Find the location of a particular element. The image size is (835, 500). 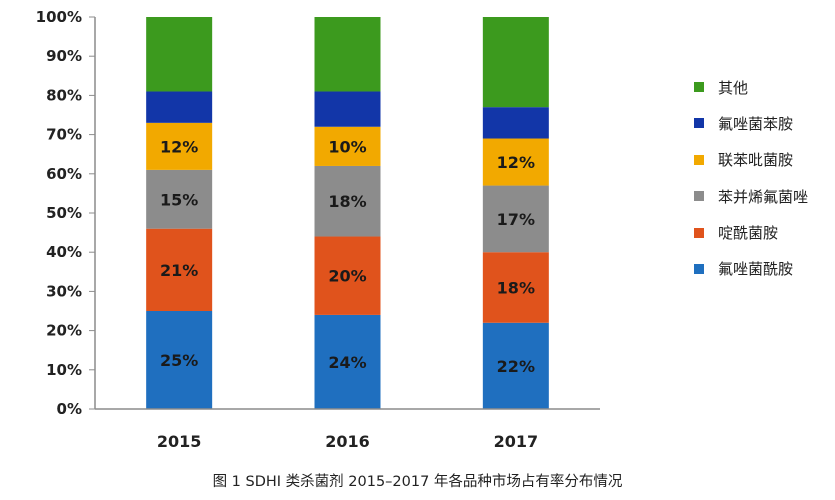

data-label: 20% is located at coordinates (347, 276).